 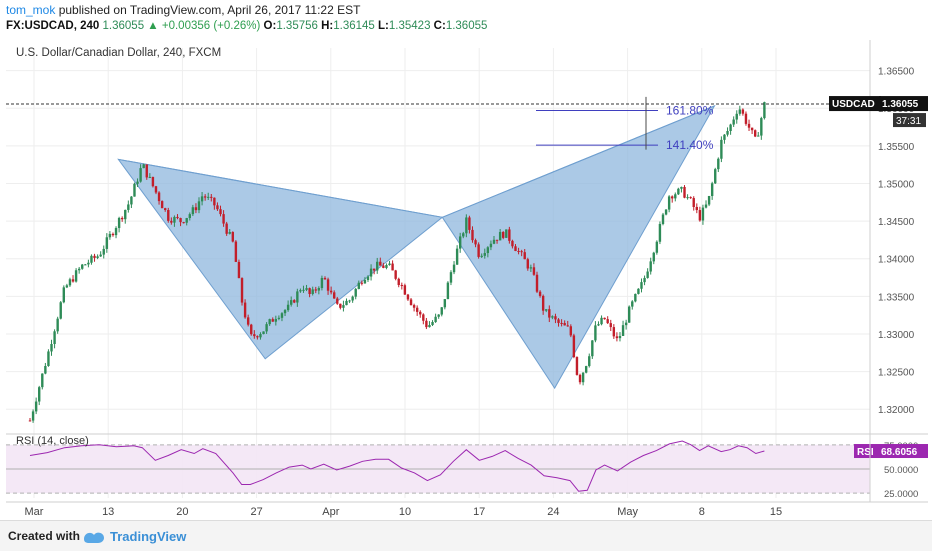 What do you see at coordinates (896, 410) in the screenshot?
I see `price-tick-label: 1.32000` at bounding box center [896, 410].